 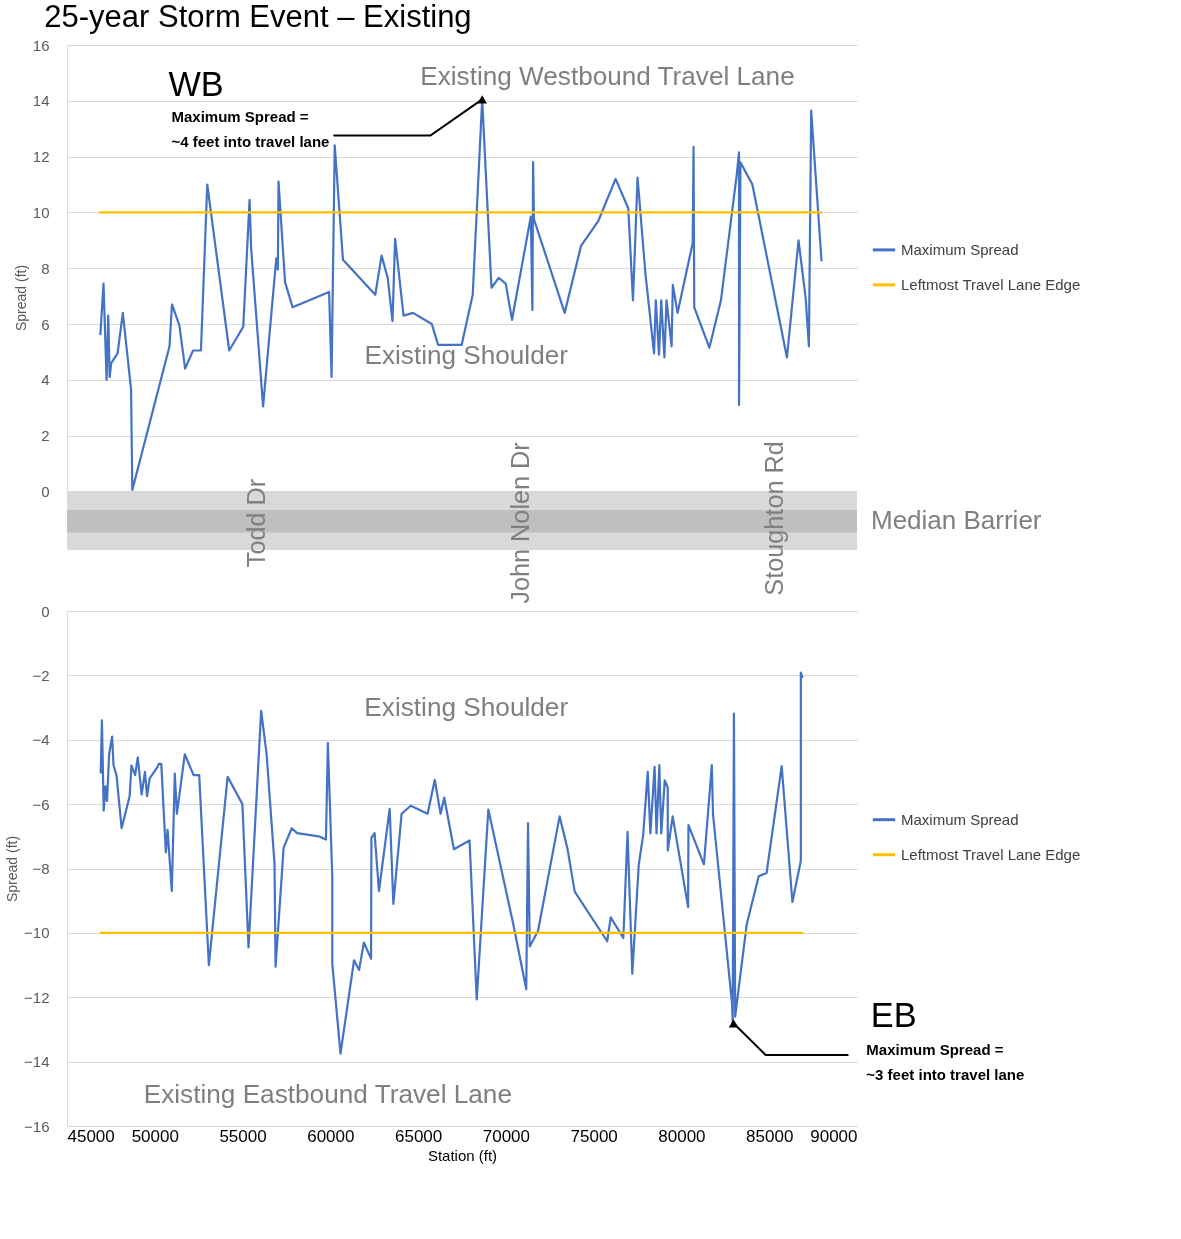 I want to click on annotation: John Nolen Dr, so click(x=519, y=523).